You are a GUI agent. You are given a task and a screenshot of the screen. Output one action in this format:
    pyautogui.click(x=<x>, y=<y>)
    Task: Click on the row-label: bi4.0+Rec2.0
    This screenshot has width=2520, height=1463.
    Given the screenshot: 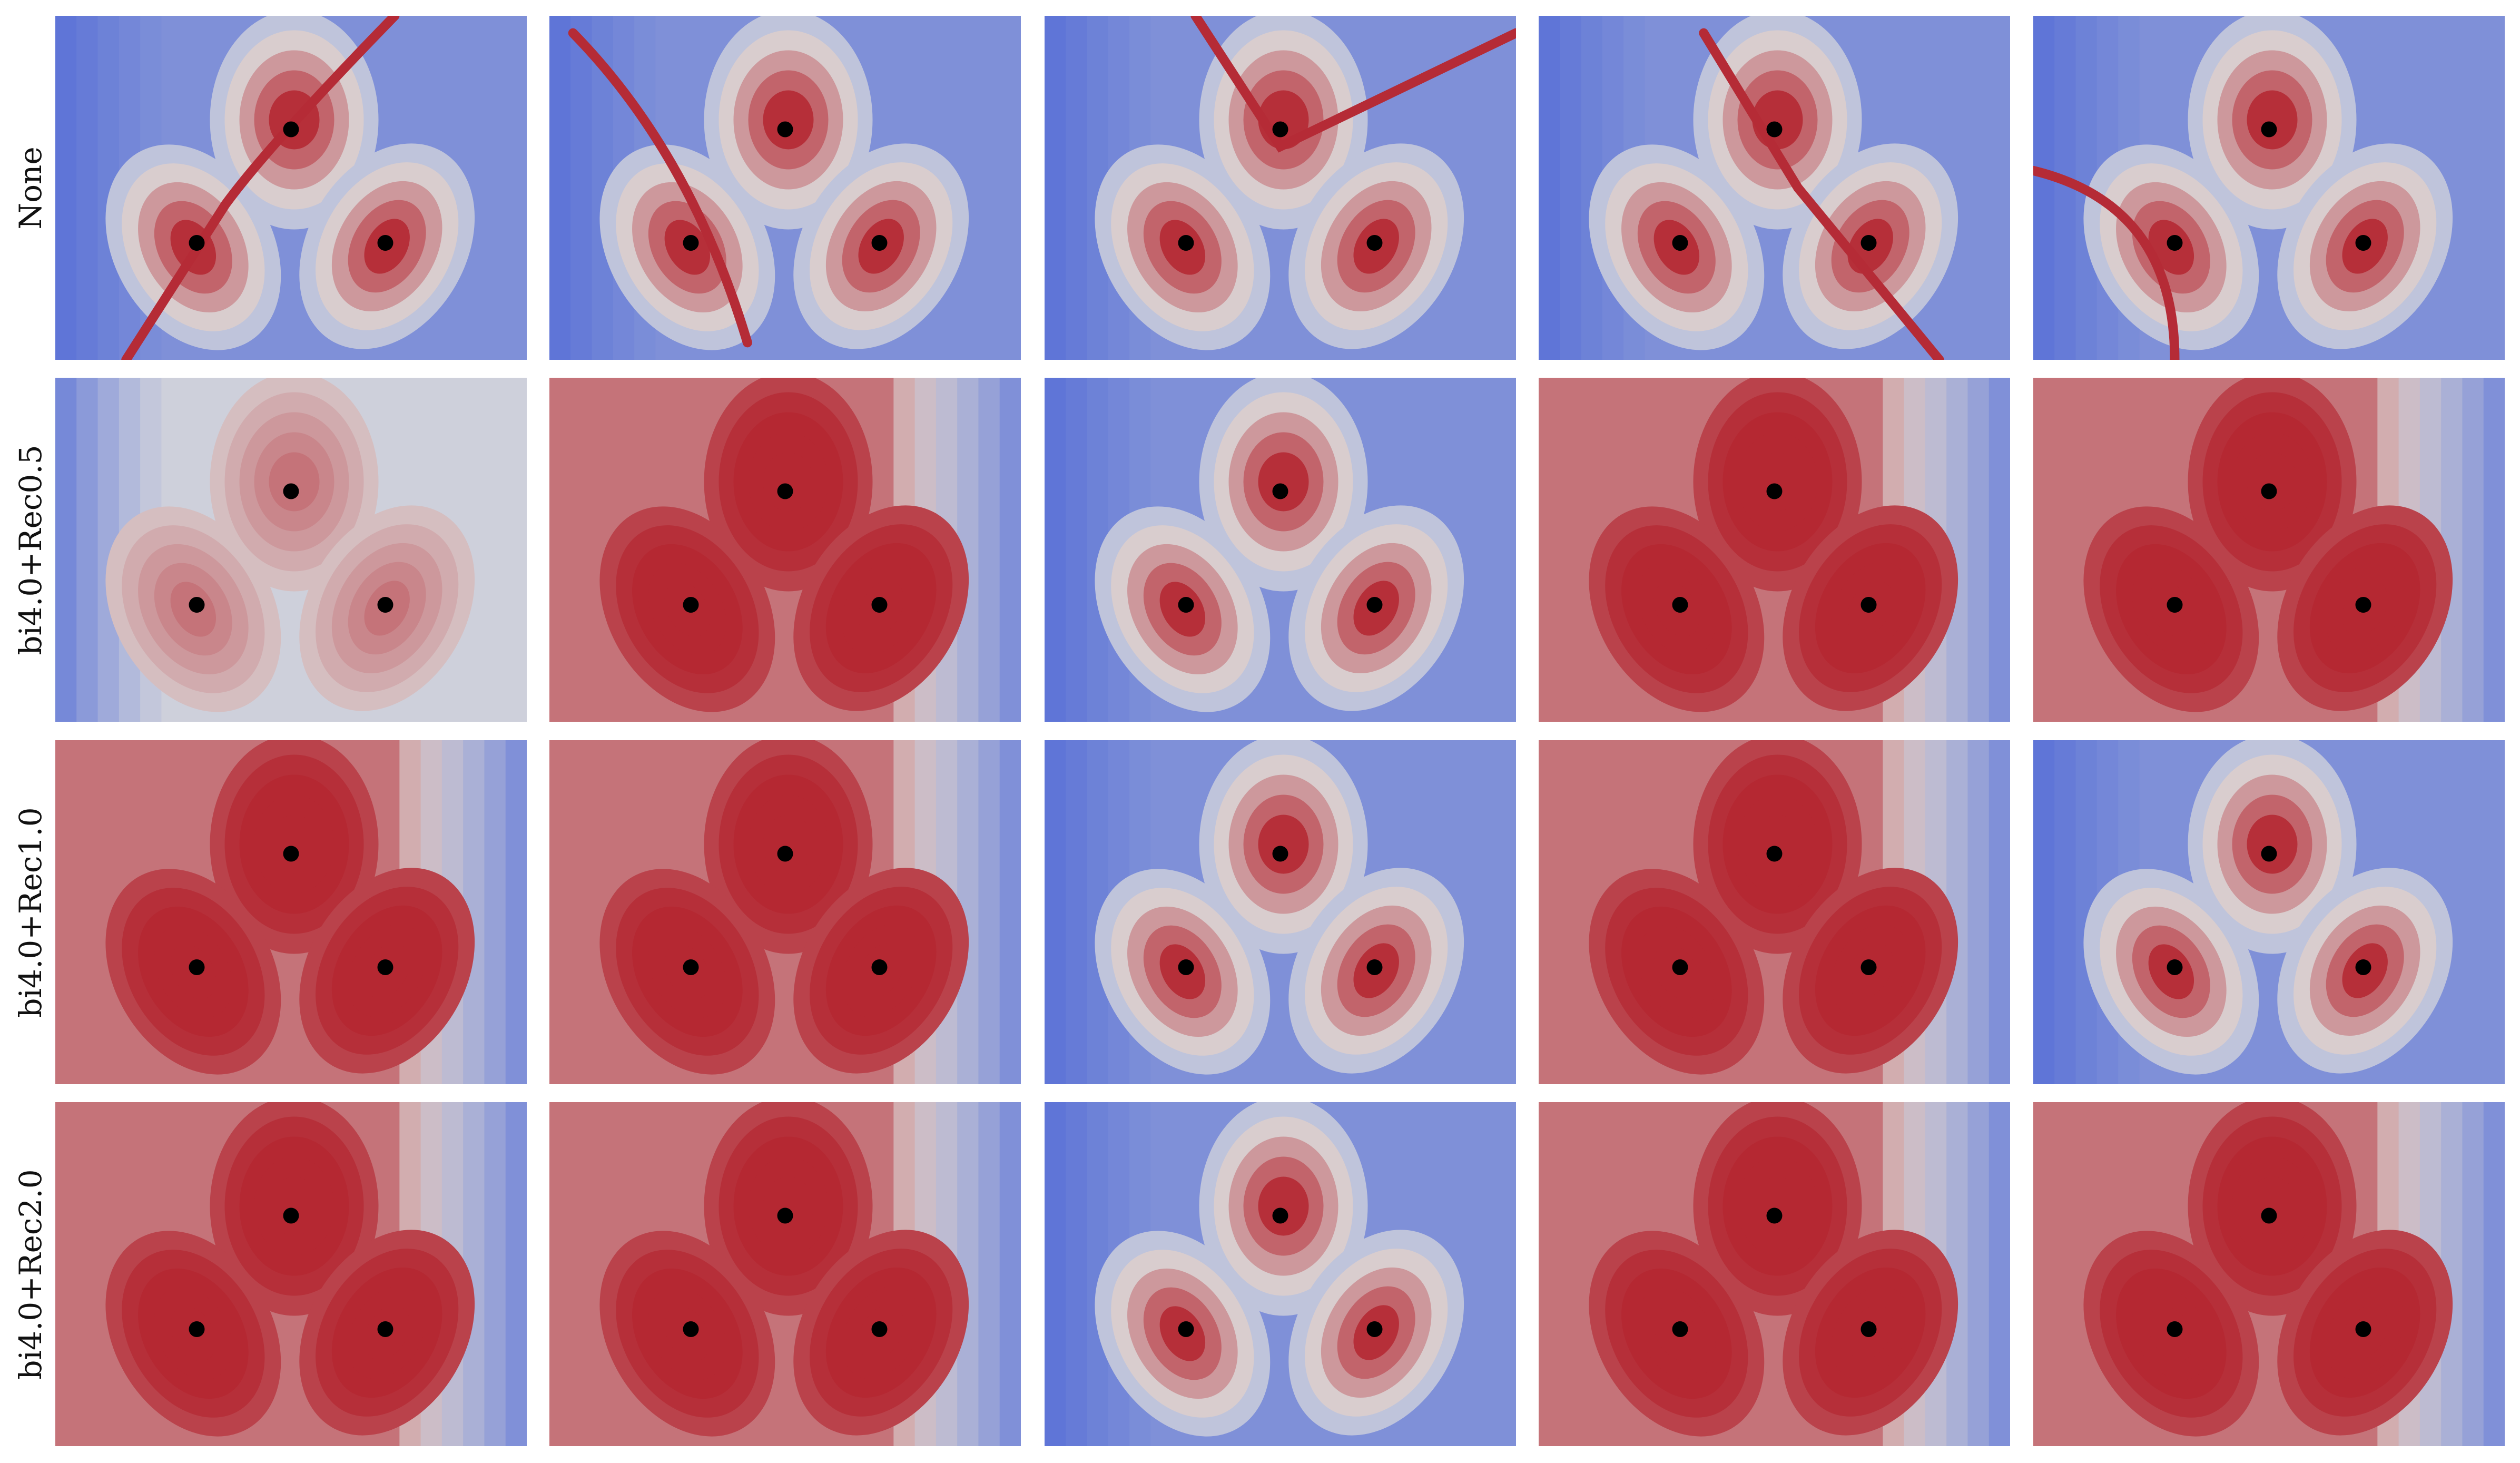 What is the action you would take?
    pyautogui.click(x=30, y=1274)
    